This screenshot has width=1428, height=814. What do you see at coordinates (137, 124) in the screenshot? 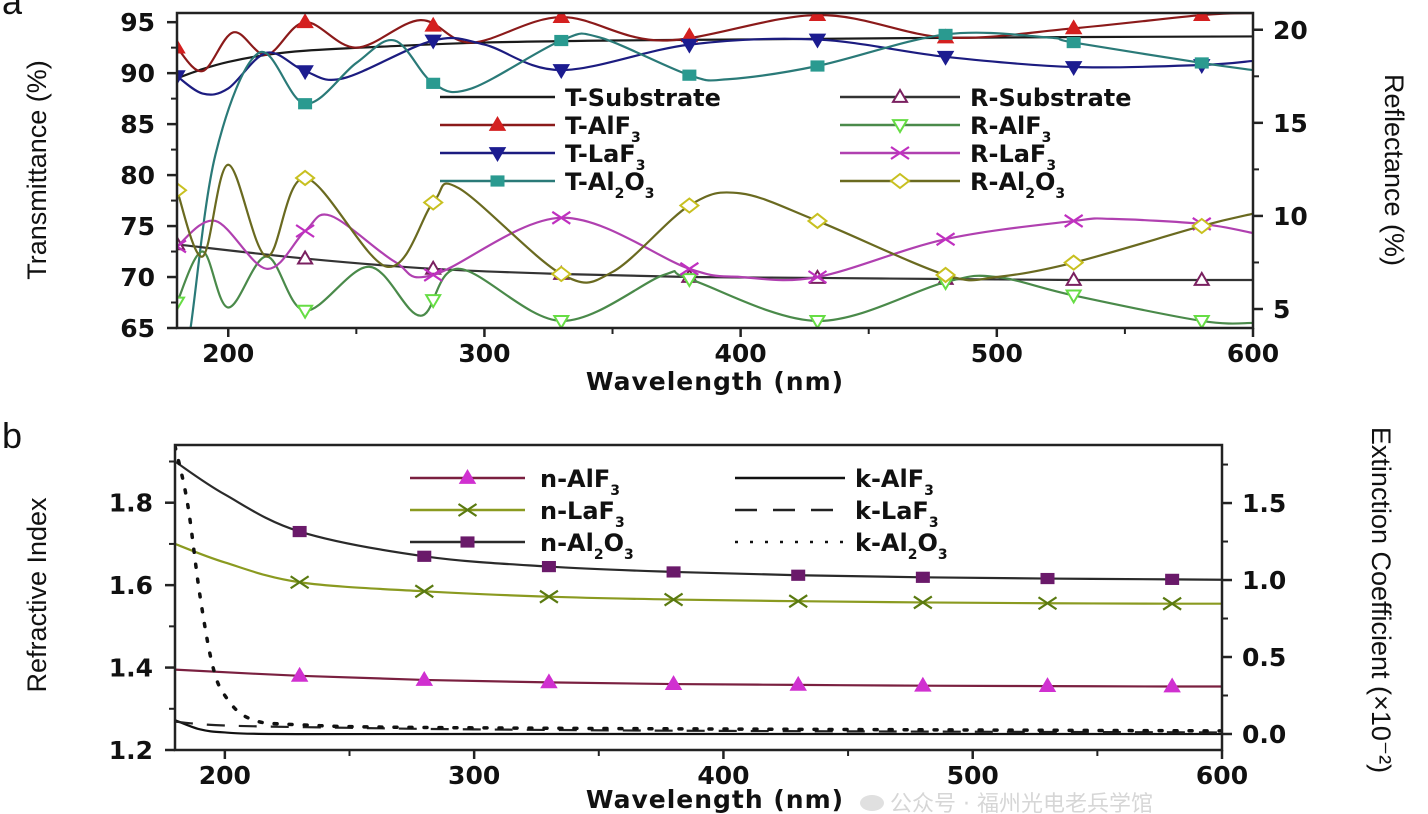
I see `y-tick-label: 85` at bounding box center [137, 124].